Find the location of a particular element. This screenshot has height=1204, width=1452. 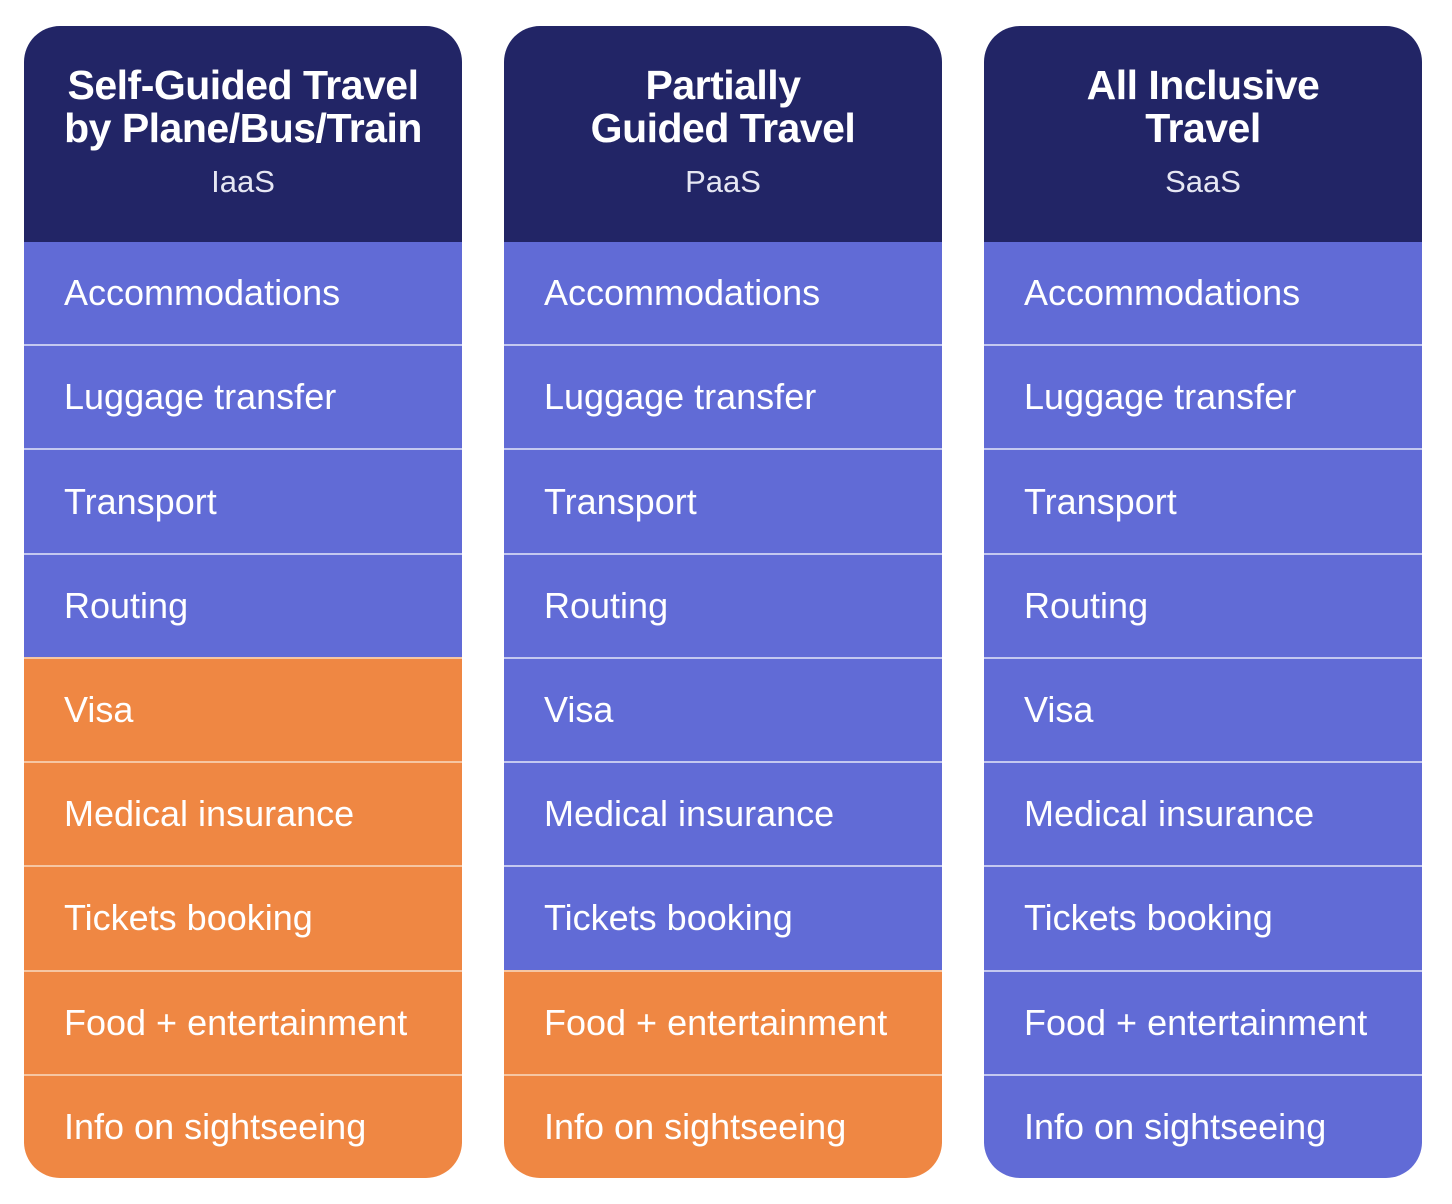

column-header: Partially Guided Travel PaaS is located at coordinates (723, 134).